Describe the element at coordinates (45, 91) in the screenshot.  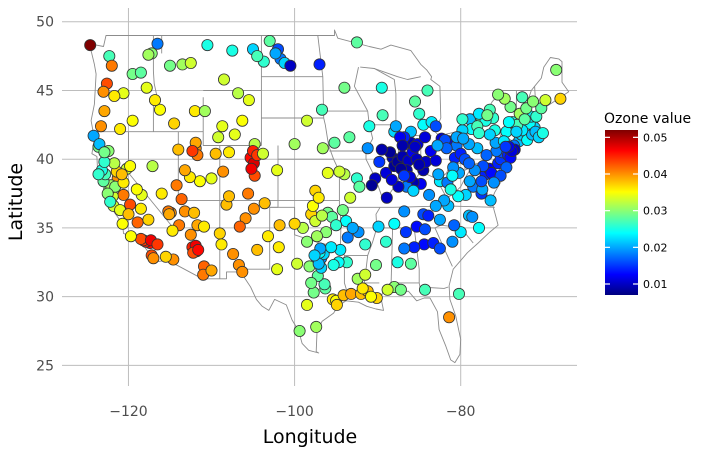
I see `y-tick-label: 45` at that location.